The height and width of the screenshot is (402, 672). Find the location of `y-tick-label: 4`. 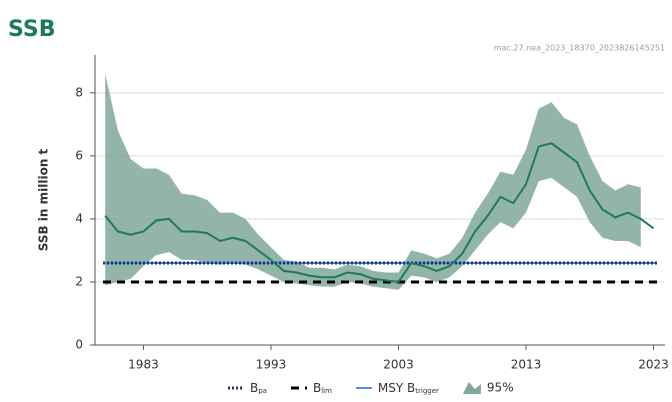

y-tick-label: 4 is located at coordinates (79, 218).